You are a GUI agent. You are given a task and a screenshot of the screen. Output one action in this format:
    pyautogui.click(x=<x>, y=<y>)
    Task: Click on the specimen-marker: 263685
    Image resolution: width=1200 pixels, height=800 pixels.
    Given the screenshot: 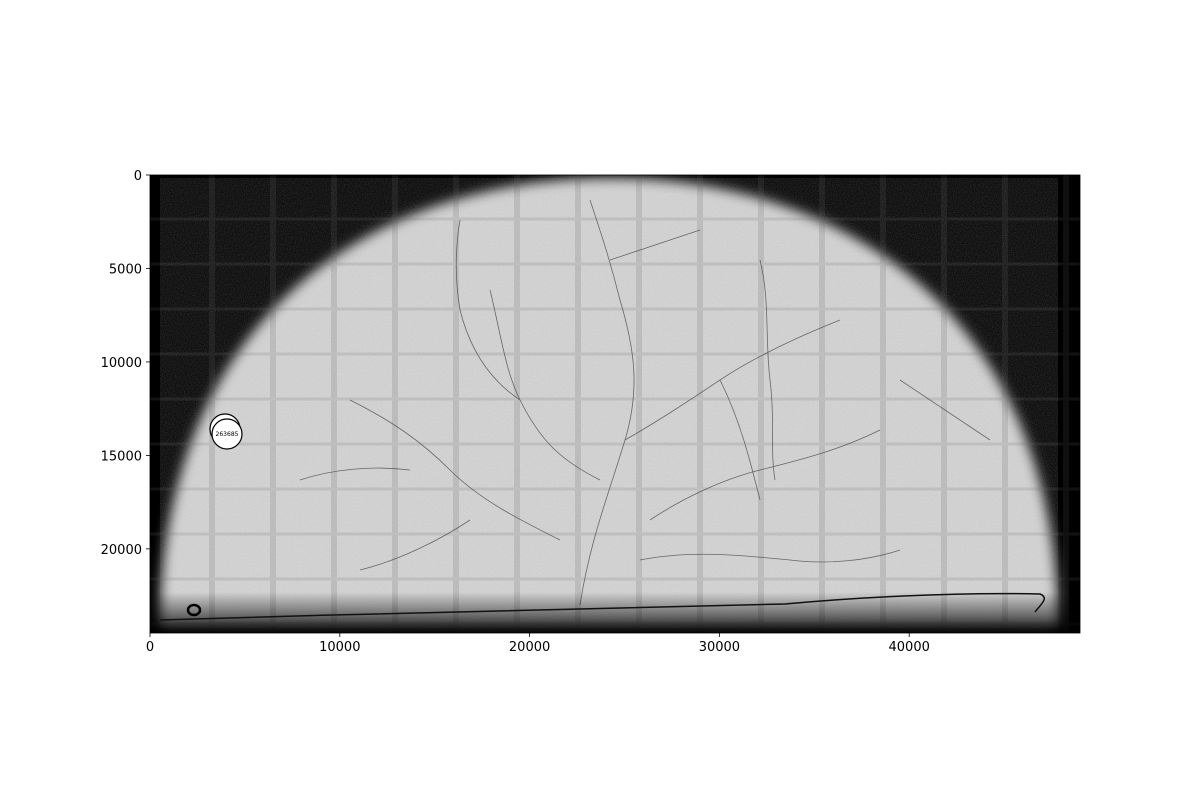 What is the action you would take?
    pyautogui.click(x=226, y=431)
    